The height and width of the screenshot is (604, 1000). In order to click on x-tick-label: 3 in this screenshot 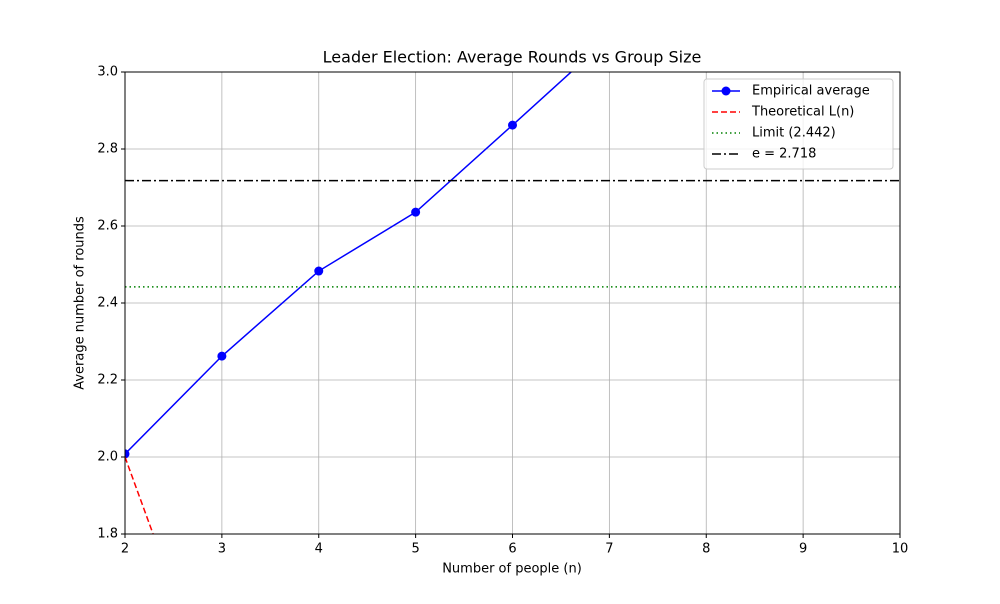, I will do `click(222, 549)`.